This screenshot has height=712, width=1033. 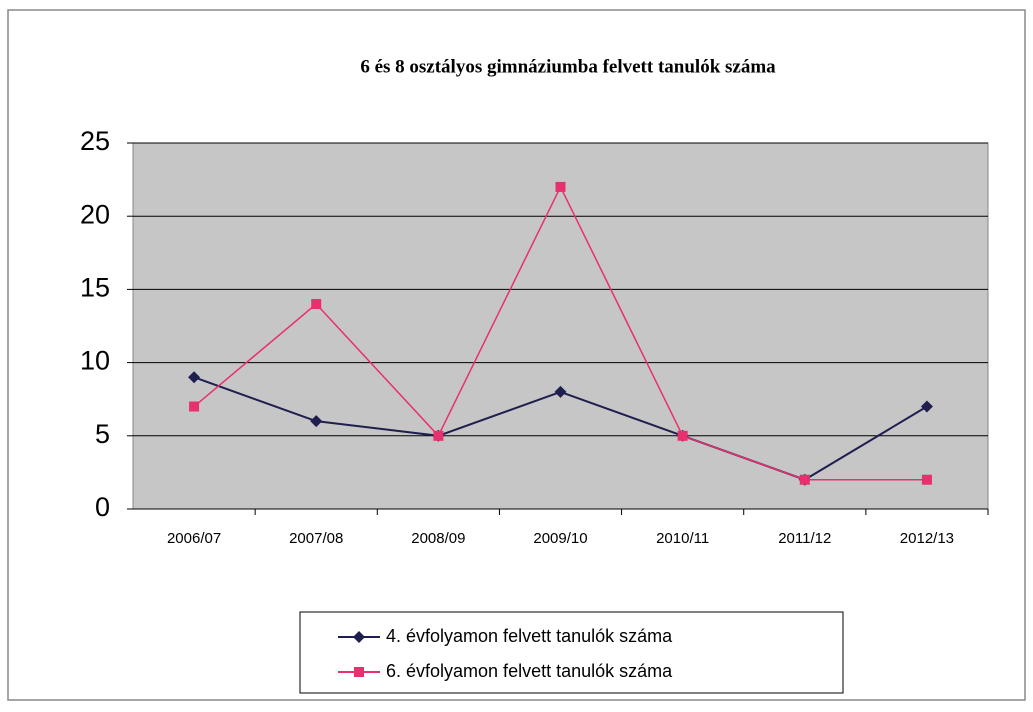 I want to click on x-tick-label: 2009/10, so click(x=560, y=538).